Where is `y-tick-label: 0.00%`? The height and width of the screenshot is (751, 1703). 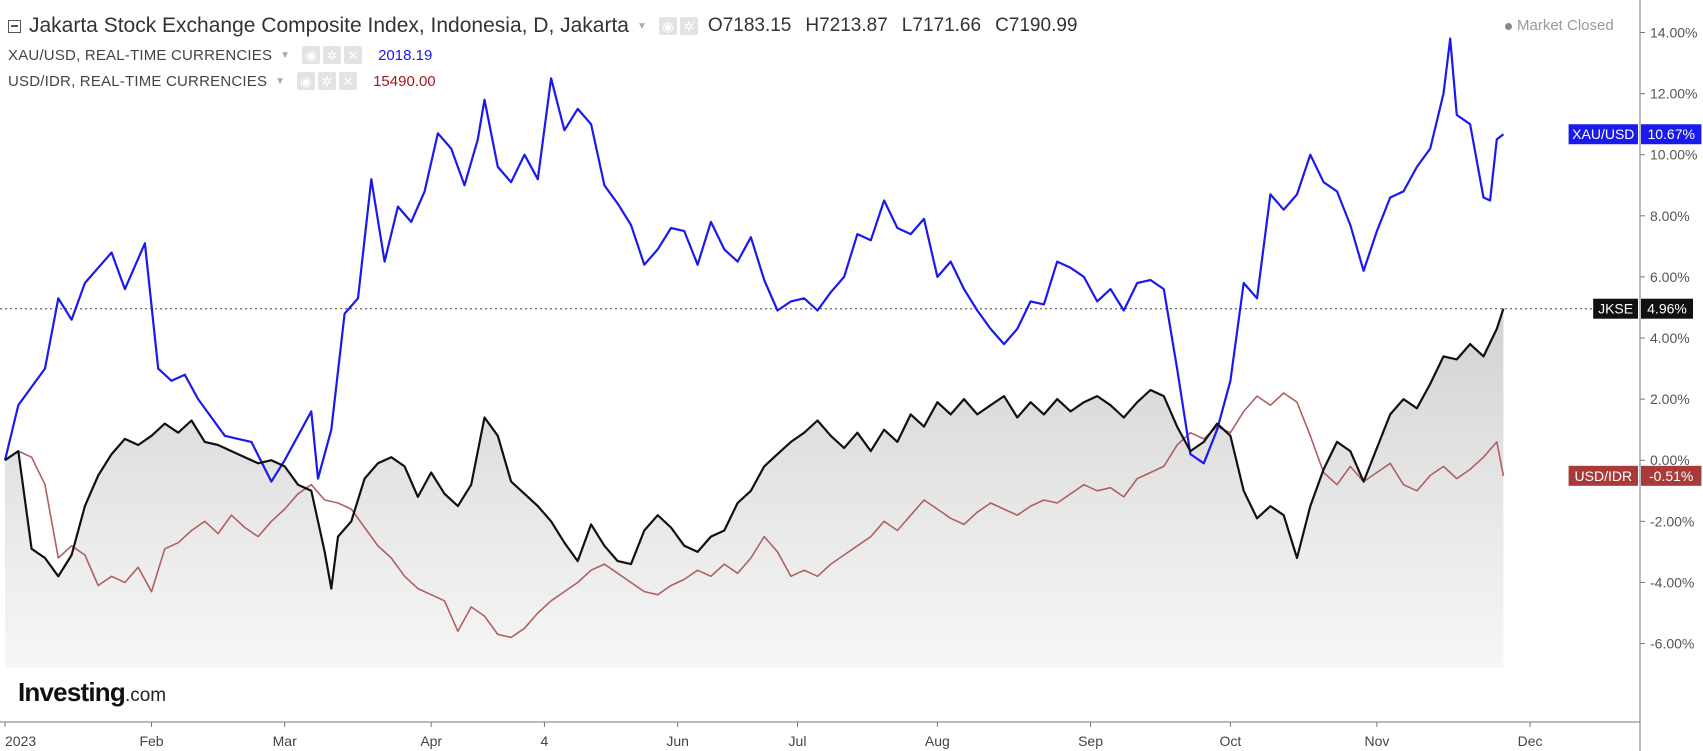
y-tick-label: 0.00% is located at coordinates (1670, 460).